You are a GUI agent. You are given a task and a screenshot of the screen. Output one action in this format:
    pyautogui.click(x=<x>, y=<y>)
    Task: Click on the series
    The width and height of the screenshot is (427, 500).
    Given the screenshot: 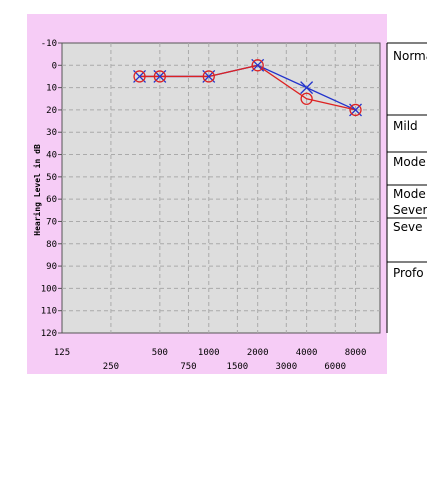 What is the action you would take?
    pyautogui.click(x=247, y=87)
    